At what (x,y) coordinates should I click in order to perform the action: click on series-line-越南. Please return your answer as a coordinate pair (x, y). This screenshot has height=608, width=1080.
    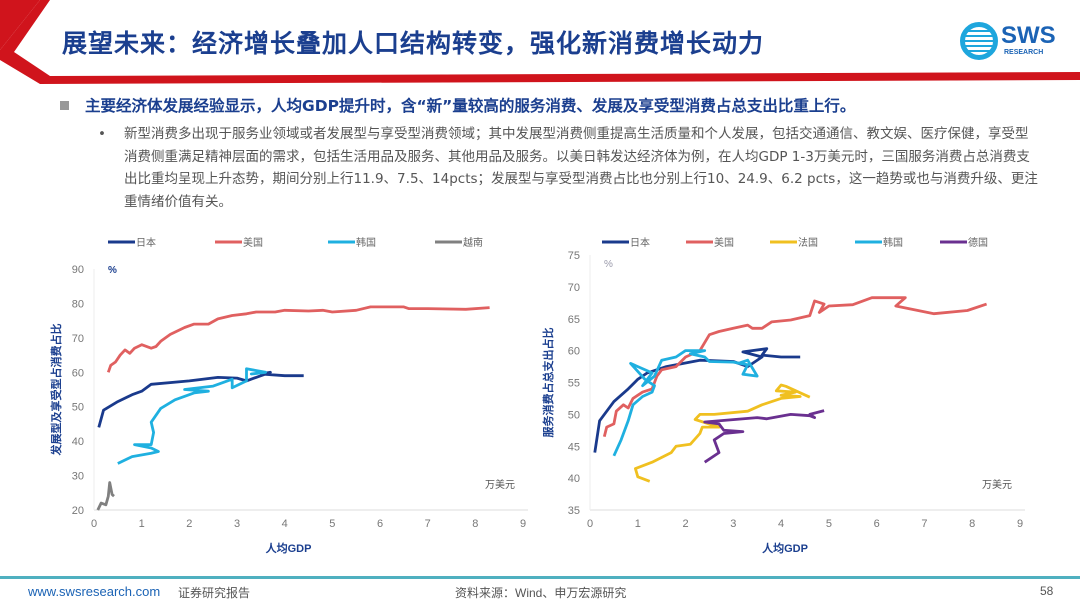
    Looking at the image, I should click on (105, 496).